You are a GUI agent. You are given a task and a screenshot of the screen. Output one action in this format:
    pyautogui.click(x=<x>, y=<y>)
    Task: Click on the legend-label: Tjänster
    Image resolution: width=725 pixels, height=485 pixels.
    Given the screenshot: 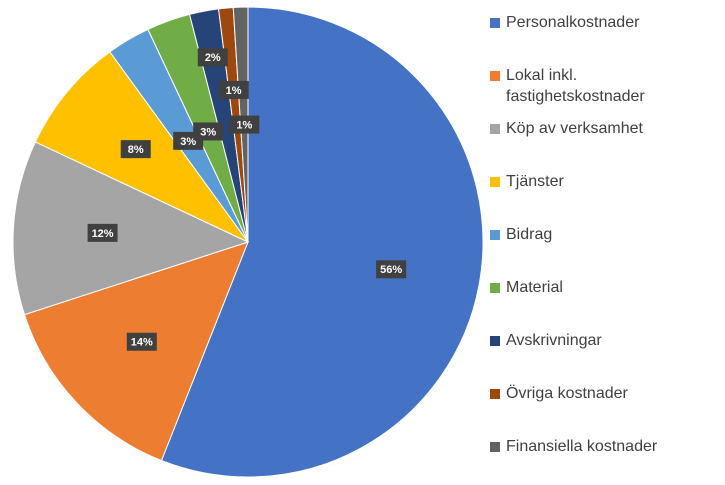 What is the action you would take?
    pyautogui.click(x=535, y=181)
    